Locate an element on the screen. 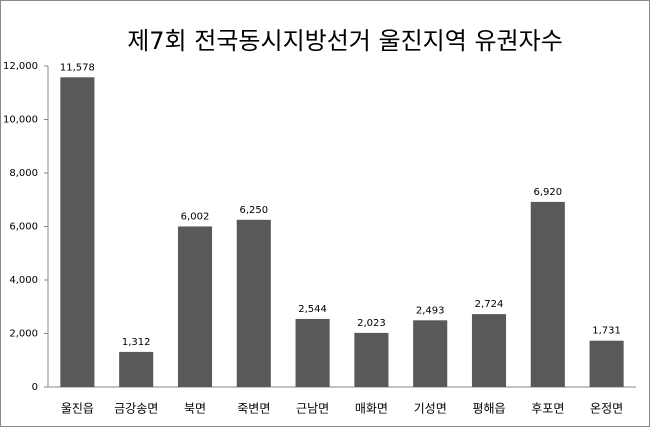 The image size is (650, 427). x-tick-label: 기성면 is located at coordinates (430, 409).